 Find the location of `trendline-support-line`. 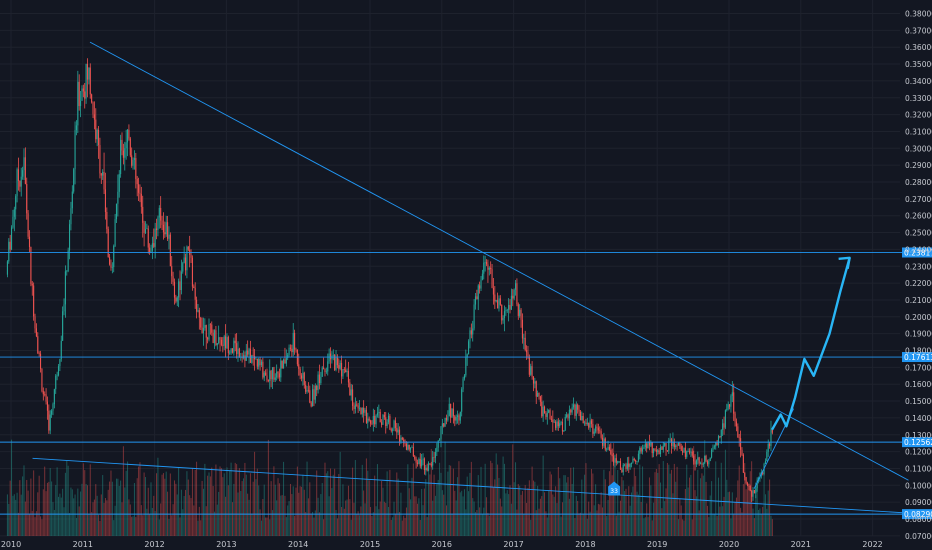

trendline-support-line is located at coordinates (470, 485).